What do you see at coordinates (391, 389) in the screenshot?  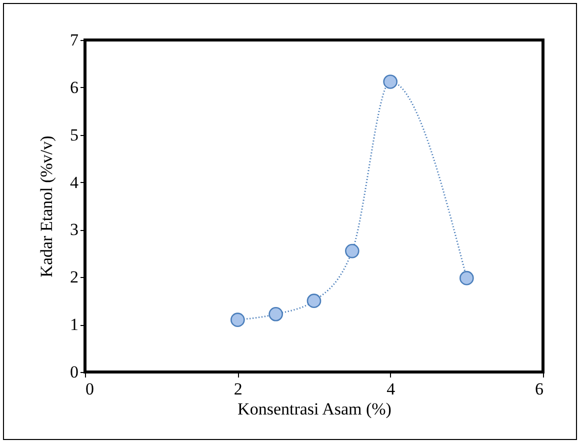 I see `x-tick-label: 4` at bounding box center [391, 389].